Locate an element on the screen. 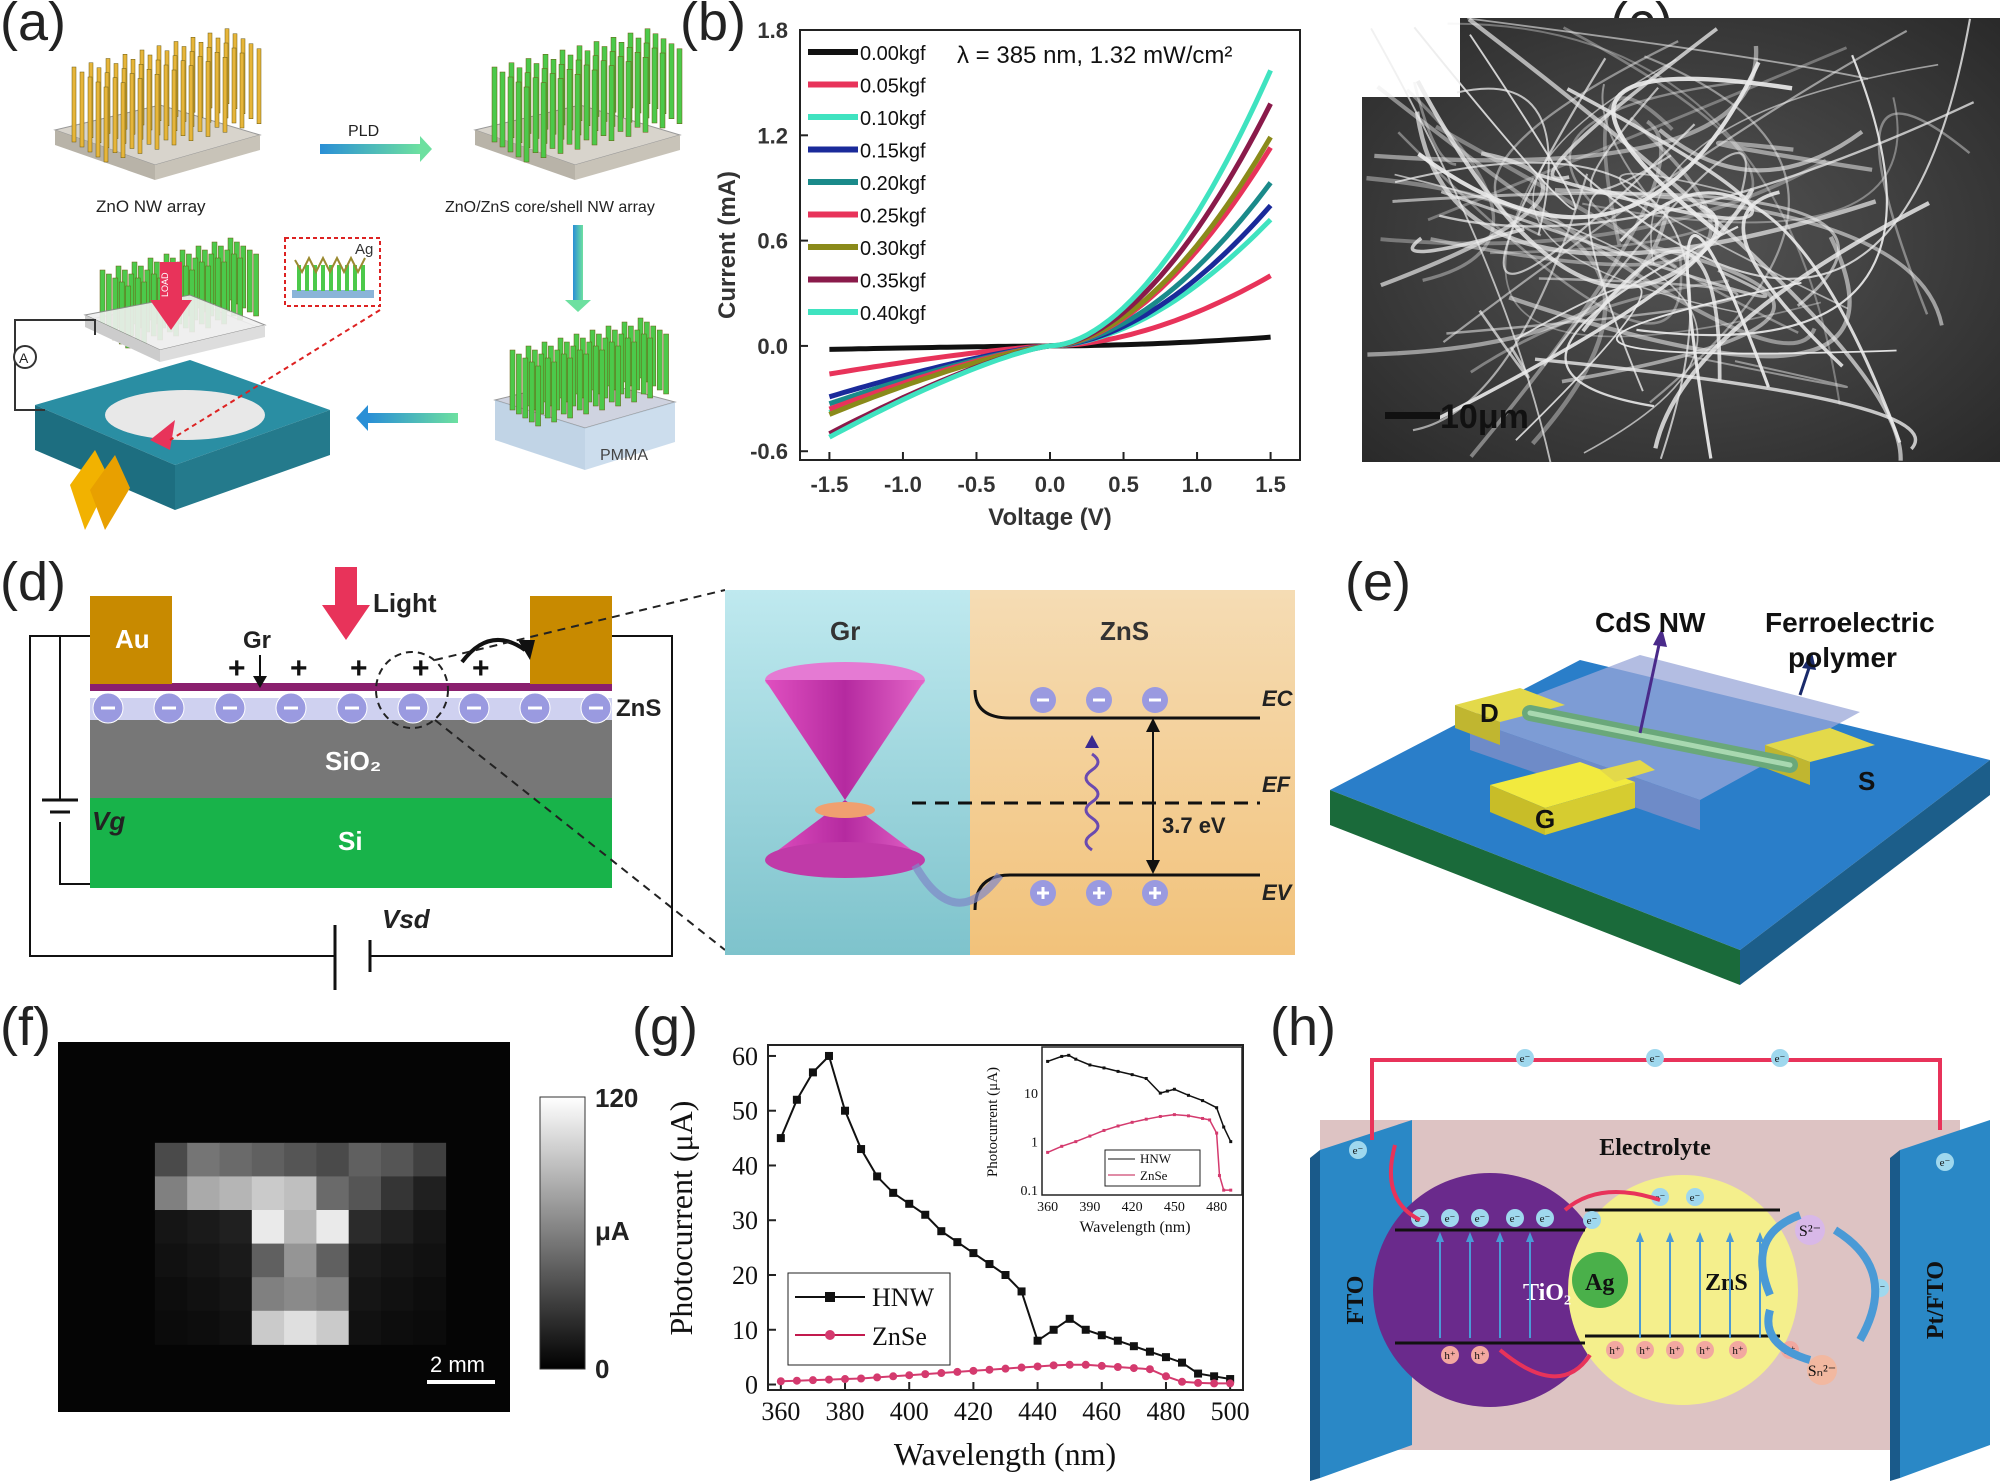  chart-b-ytick: 1.8 is located at coordinates (772, 30).